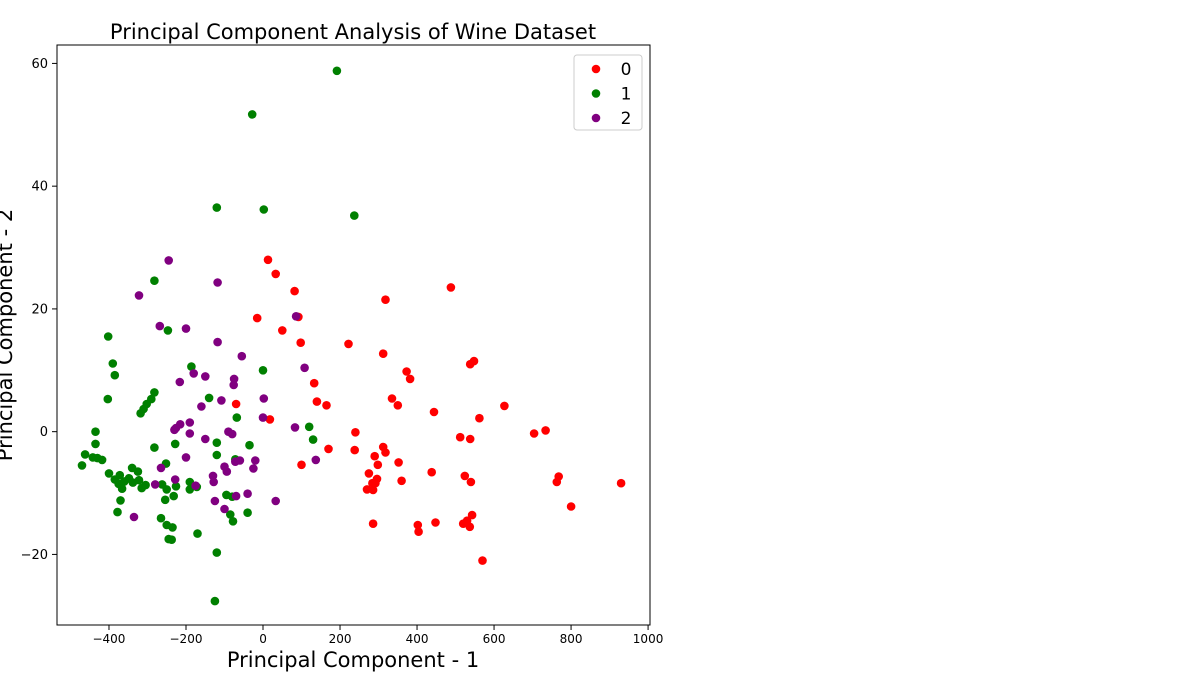 This screenshot has height=679, width=1200. Describe the element at coordinates (108, 639) in the screenshot. I see `x-tick-label: −400` at that location.